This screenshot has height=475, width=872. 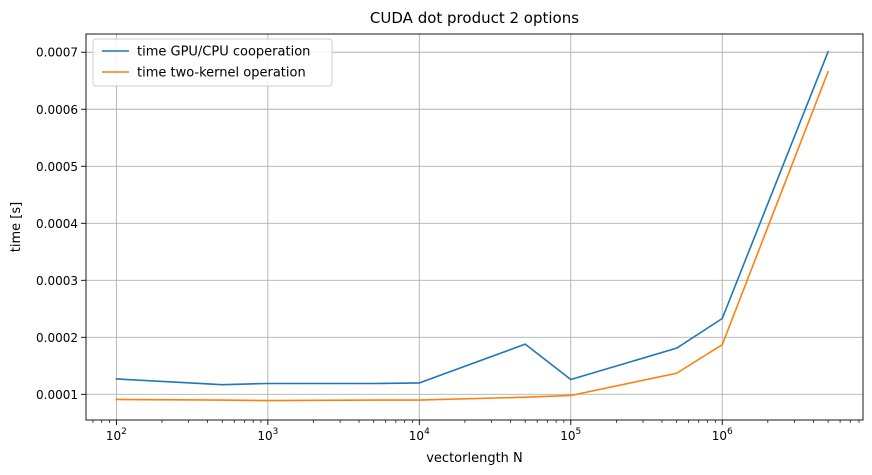 What do you see at coordinates (57, 338) in the screenshot?
I see `y-tick-label: 0.0002` at bounding box center [57, 338].